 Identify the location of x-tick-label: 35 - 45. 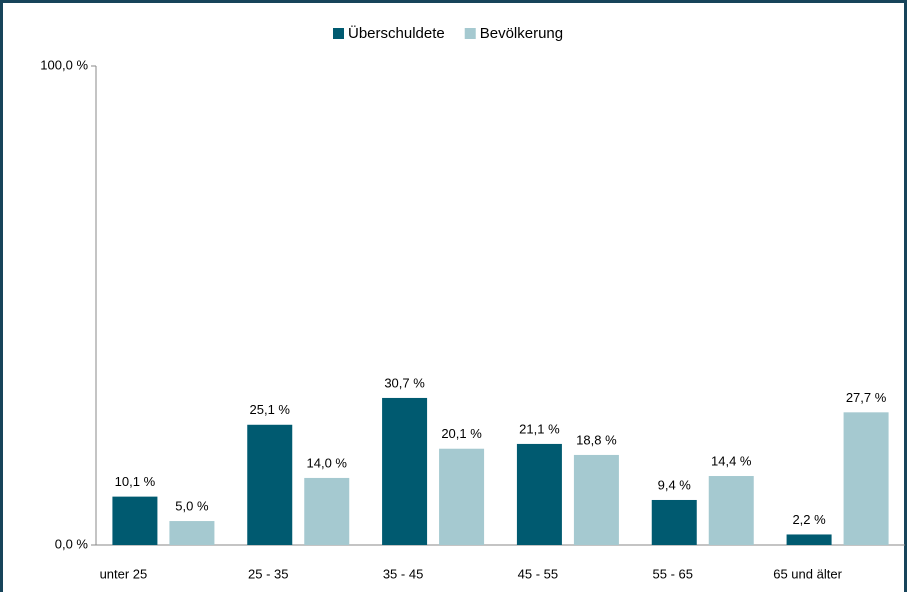
(403, 573).